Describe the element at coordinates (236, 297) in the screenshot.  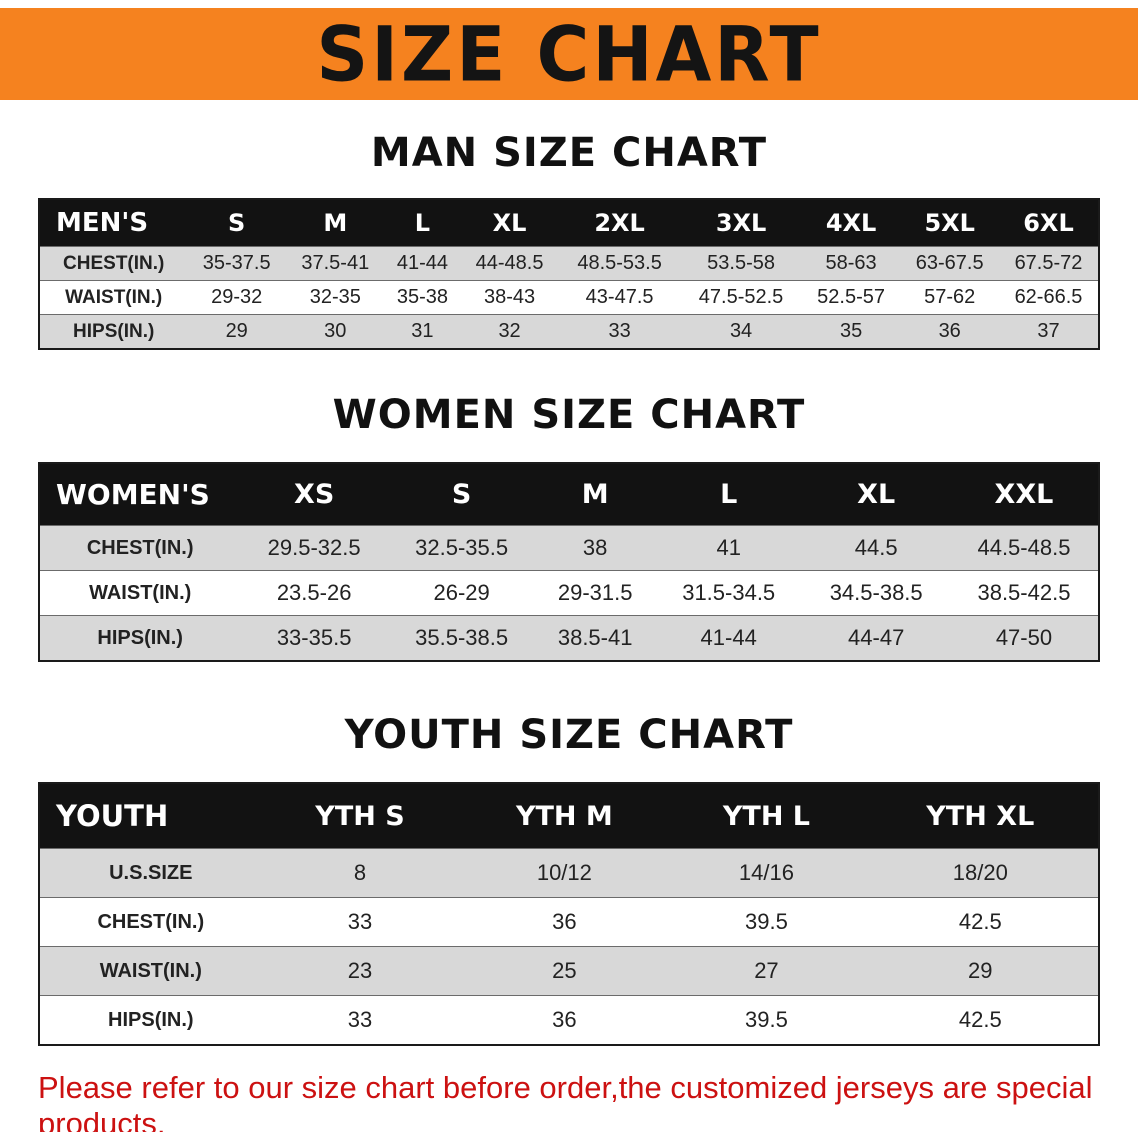
I see `size-value-cell: 29-32` at that location.